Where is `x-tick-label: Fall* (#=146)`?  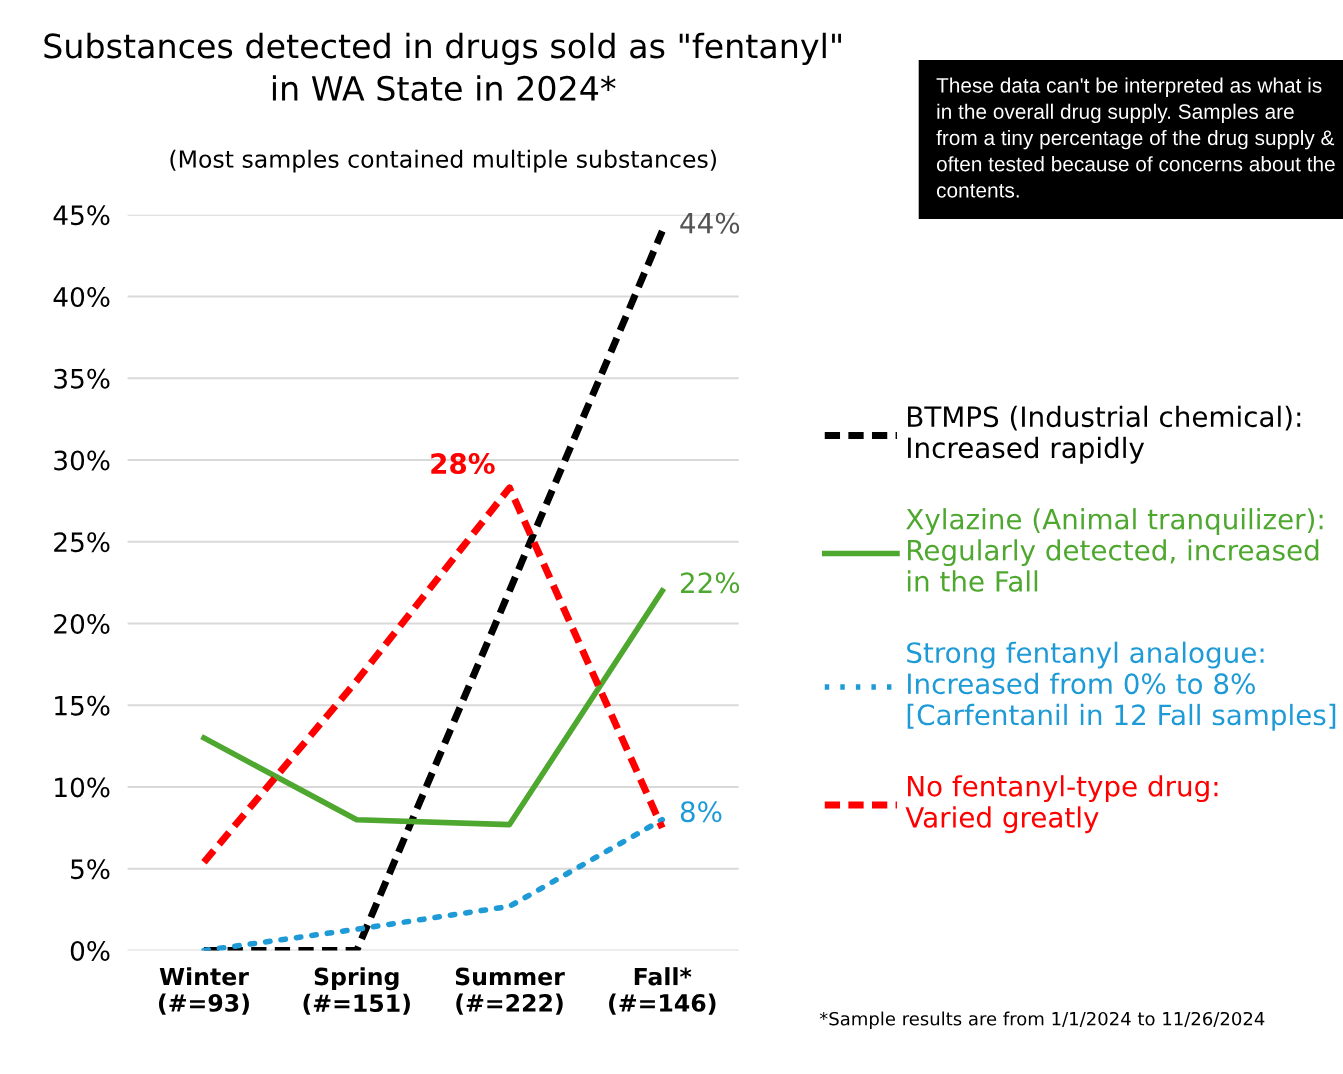 x-tick-label: Fall* (#=146) is located at coordinates (662, 991).